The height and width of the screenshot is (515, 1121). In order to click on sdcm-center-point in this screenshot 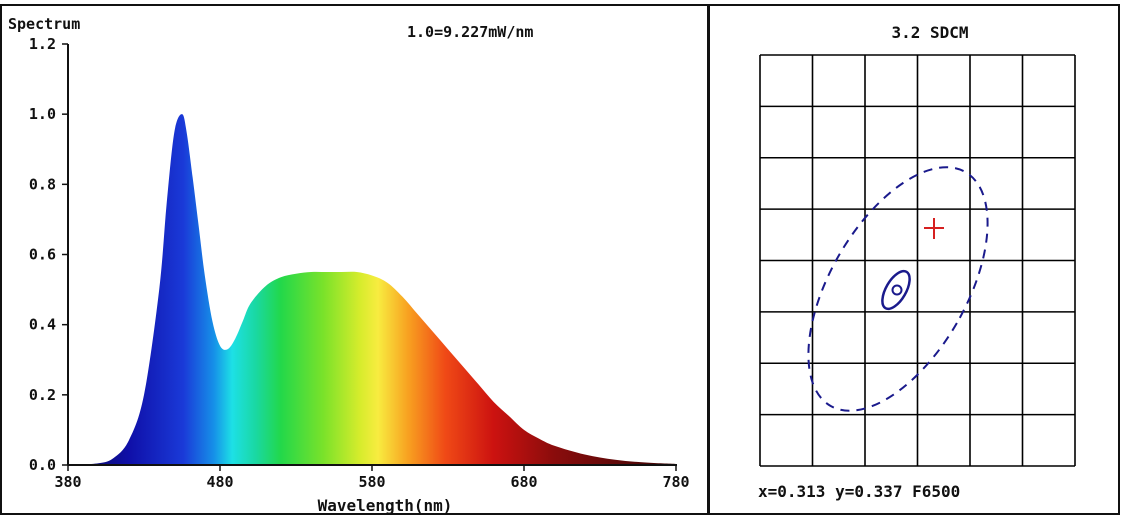, I will do `click(897, 290)`.